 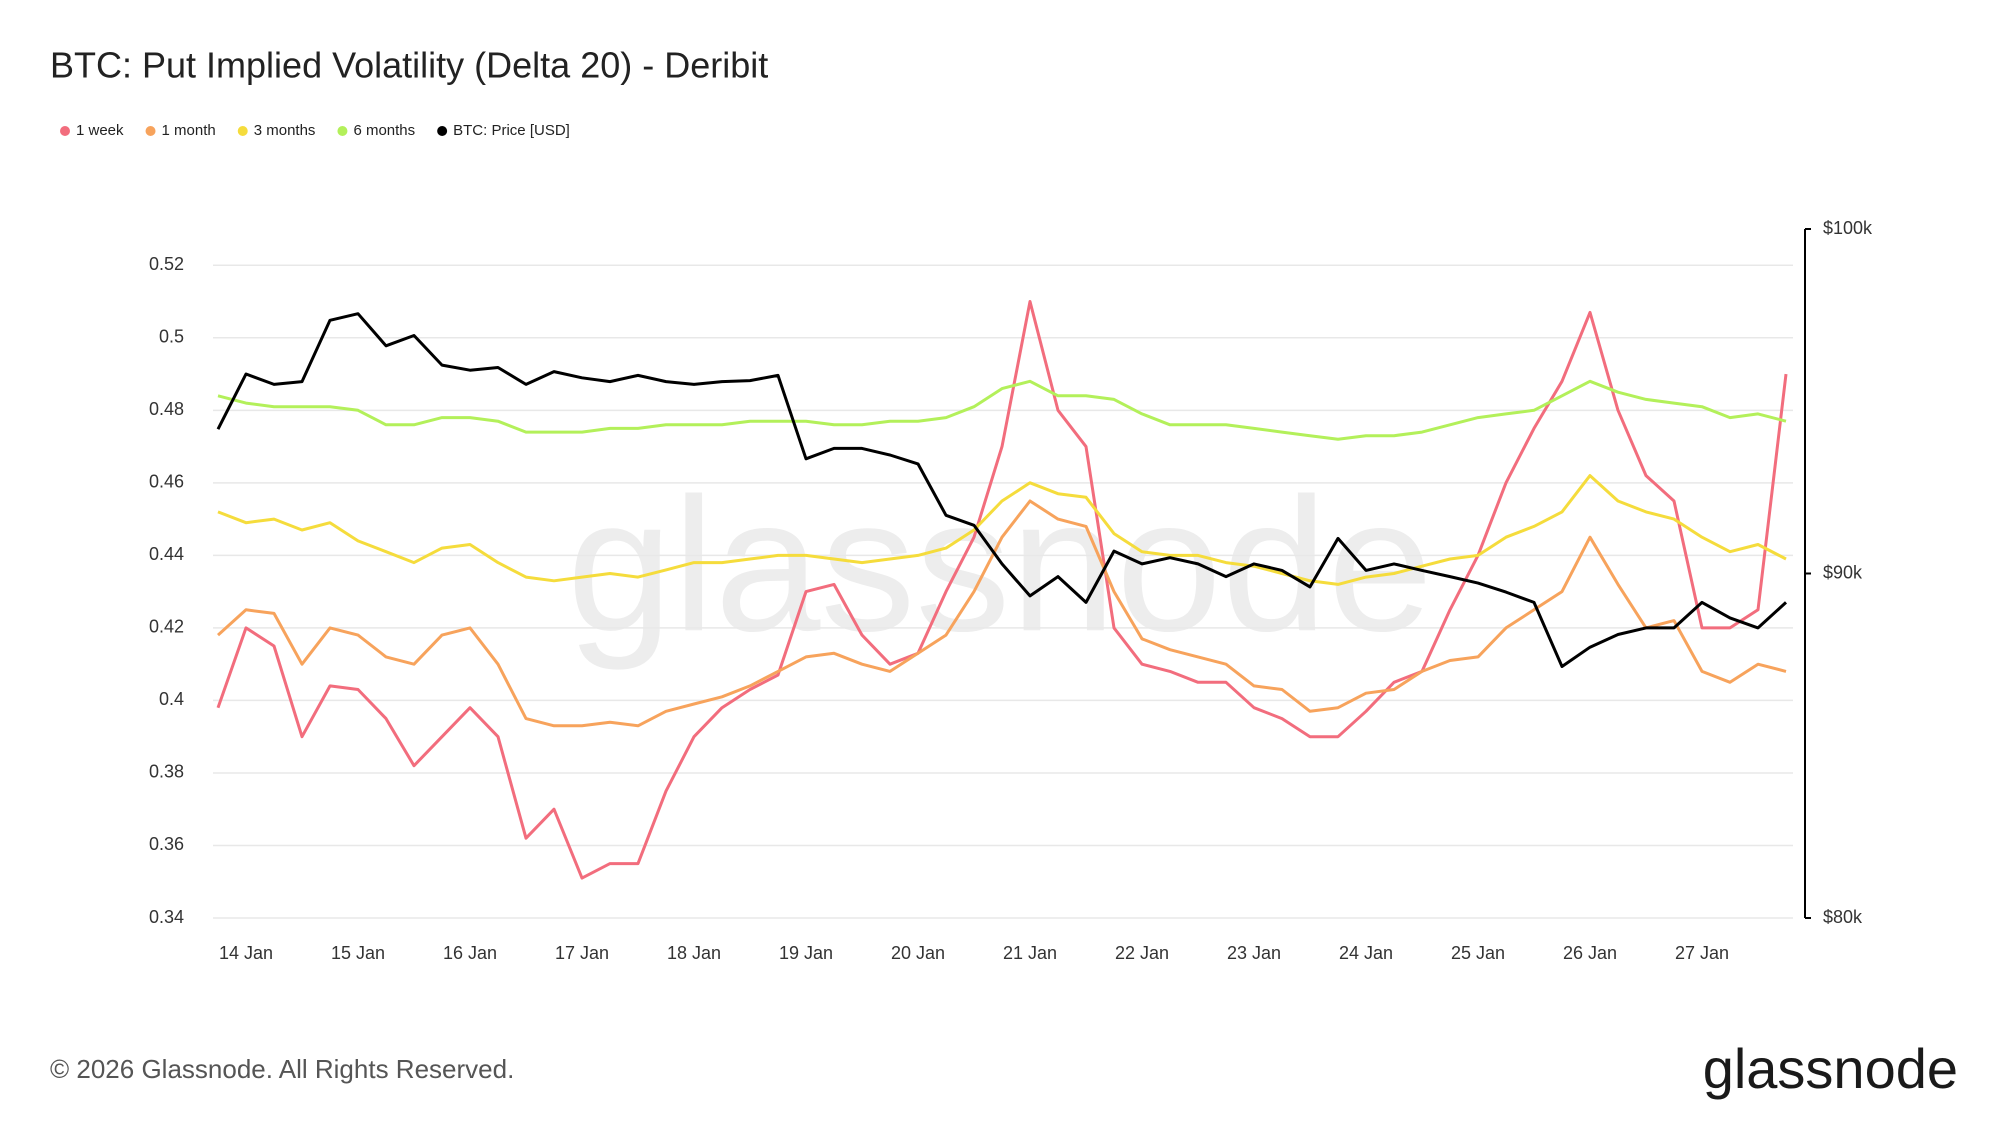 I want to click on y-tick-label: 0.36, so click(x=166, y=844).